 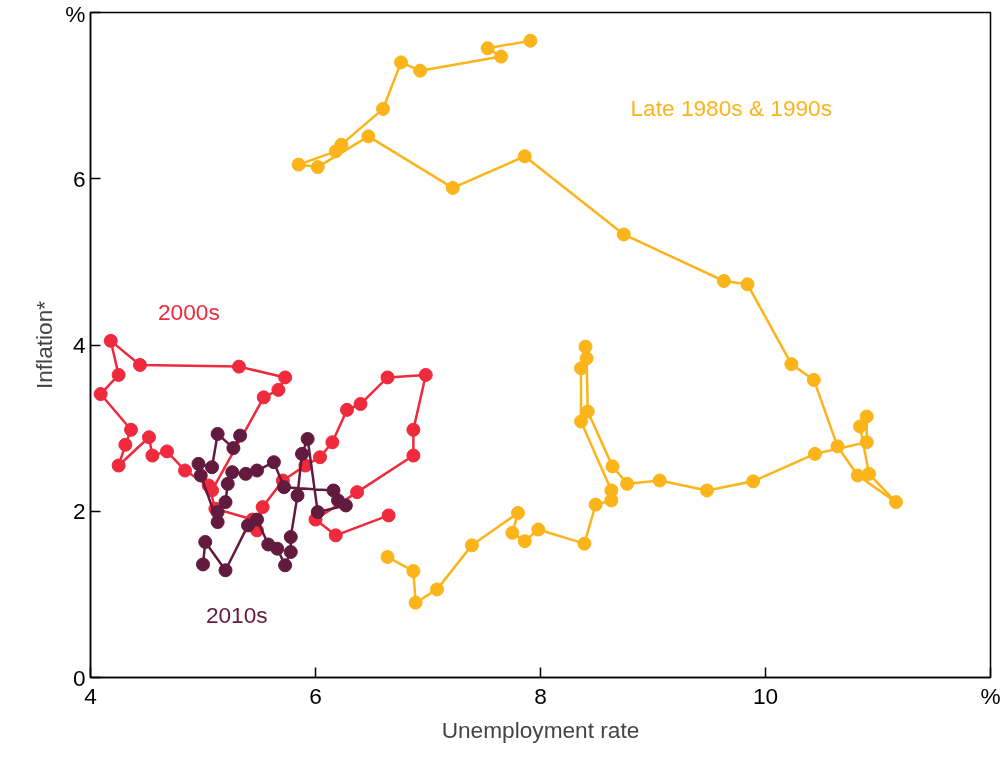 I want to click on y-tick-label: %, so click(x=75, y=13).